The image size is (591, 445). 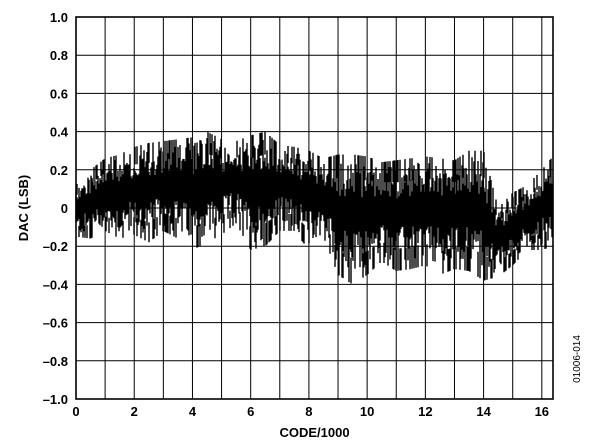 What do you see at coordinates (56, 208) in the screenshot?
I see `y-tick-labels: 1.0 0.8 0.6 0.4 0.2 0 –0.2 –0.4 –0.6 –0.8 –1.0` at bounding box center [56, 208].